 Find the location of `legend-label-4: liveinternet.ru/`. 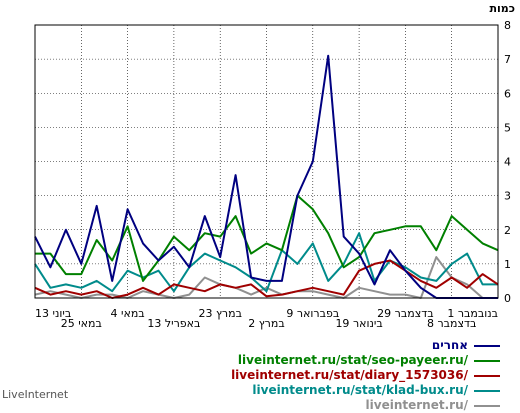

legend-label-4: liveinternet.ru/ is located at coordinates (416, 405).